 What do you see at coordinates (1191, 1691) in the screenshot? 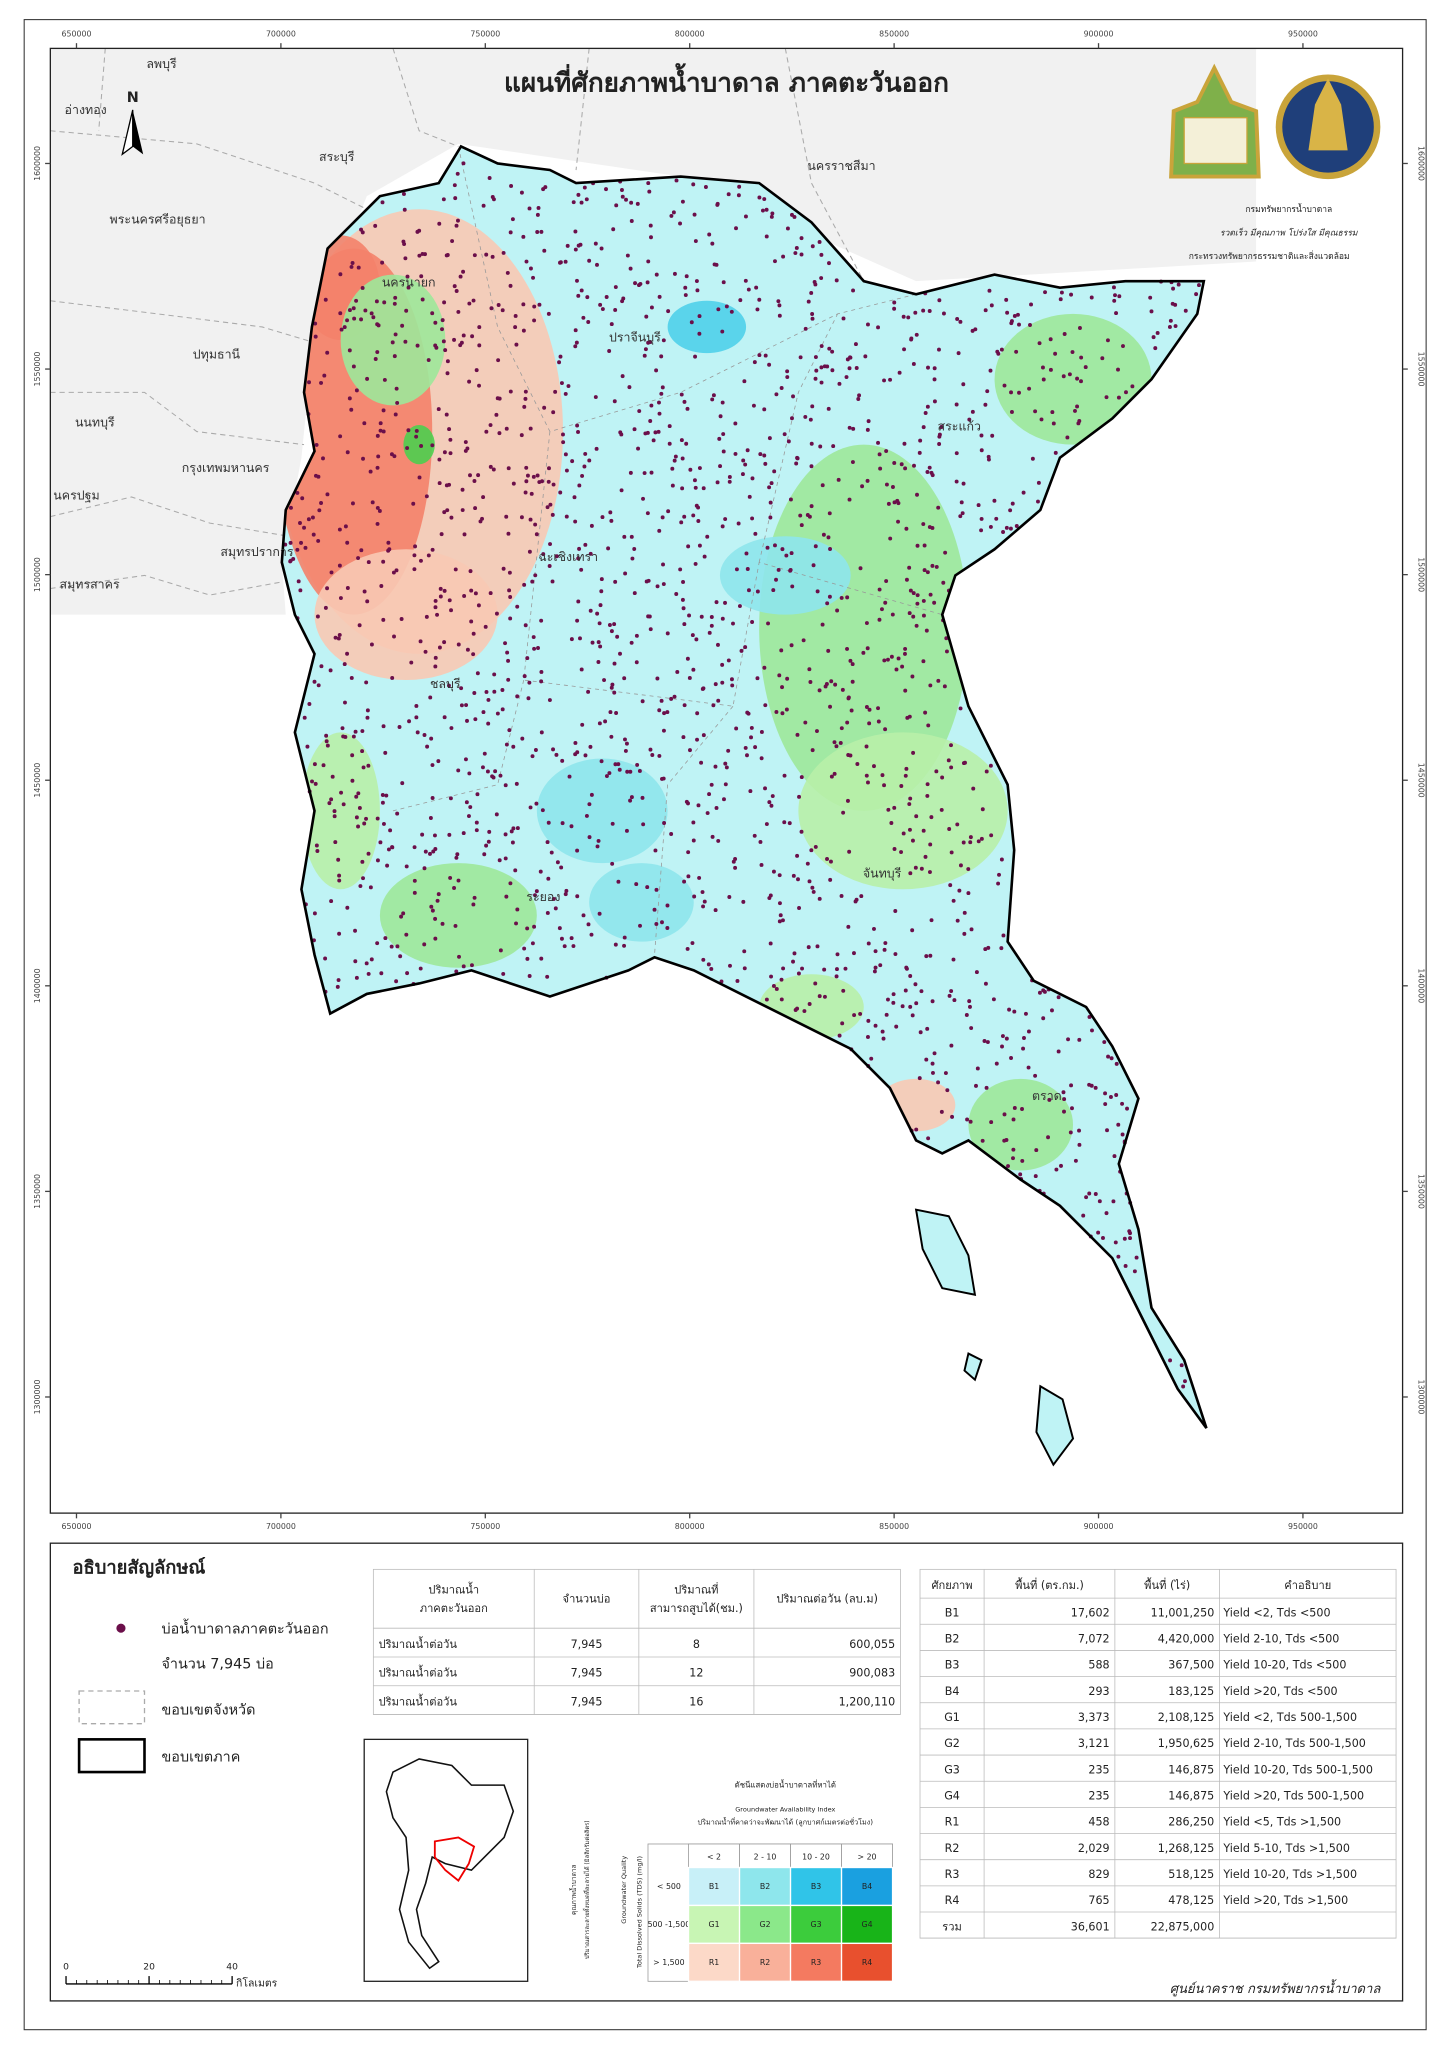
I see `table-cell: 183,125` at bounding box center [1191, 1691].